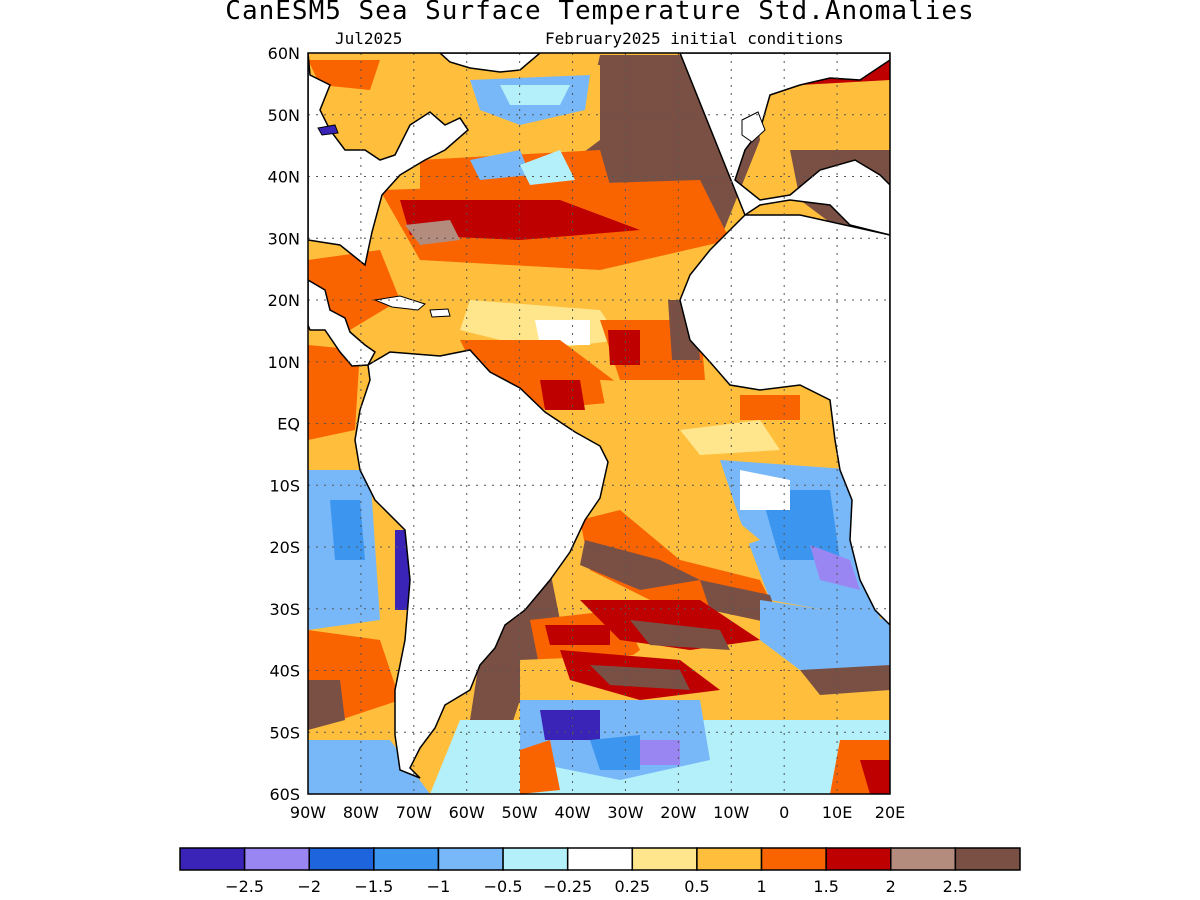 This screenshot has height=900, width=1200. Describe the element at coordinates (284, 609) in the screenshot. I see `lat-tick-label: 30S` at that location.